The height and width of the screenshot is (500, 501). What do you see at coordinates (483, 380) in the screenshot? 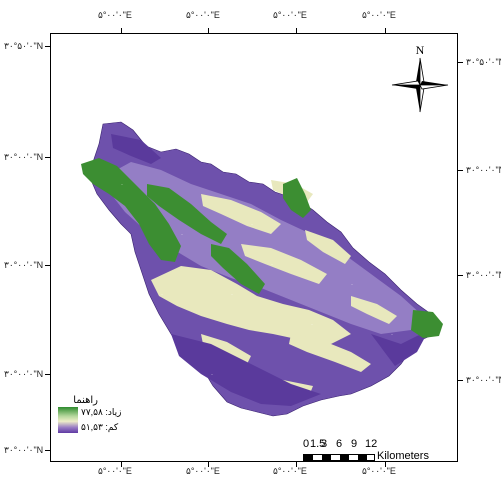
I see `graticule-right-label-4: ۳۰°۰۰'۰"N` at bounding box center [483, 380].